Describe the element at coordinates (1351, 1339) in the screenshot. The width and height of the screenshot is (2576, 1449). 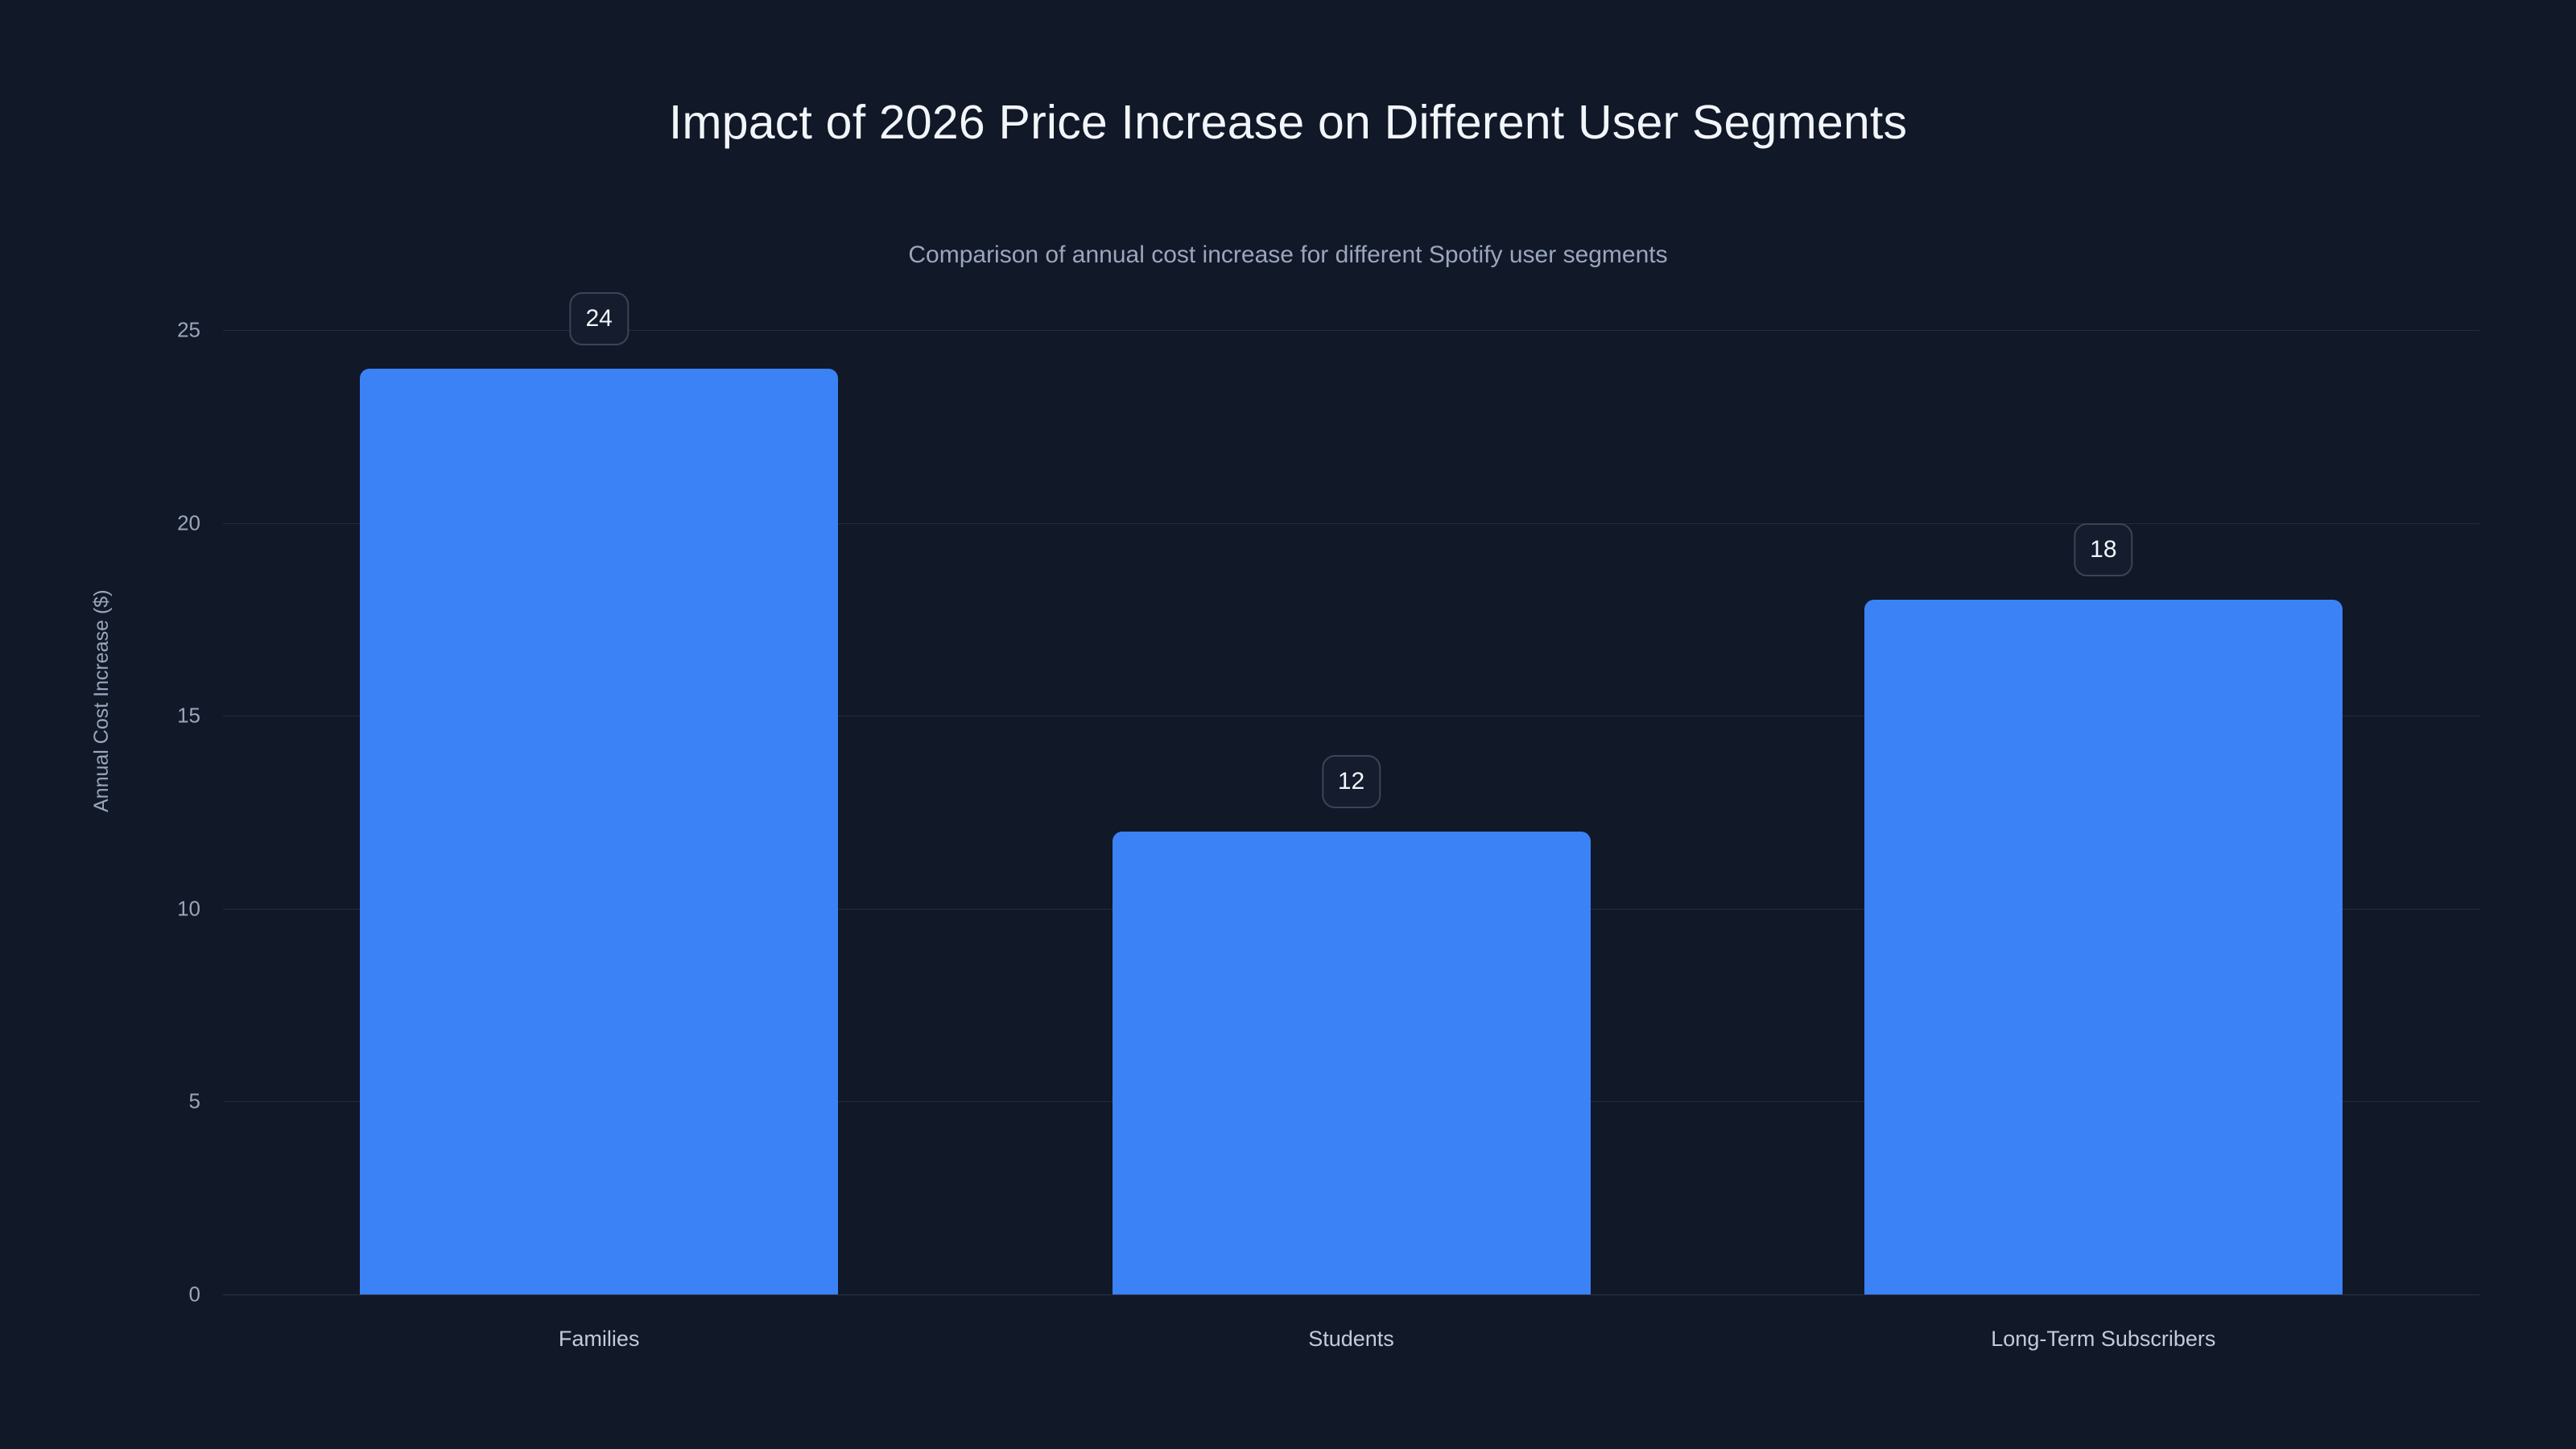
I see `x-axis-tick-label: Students` at that location.